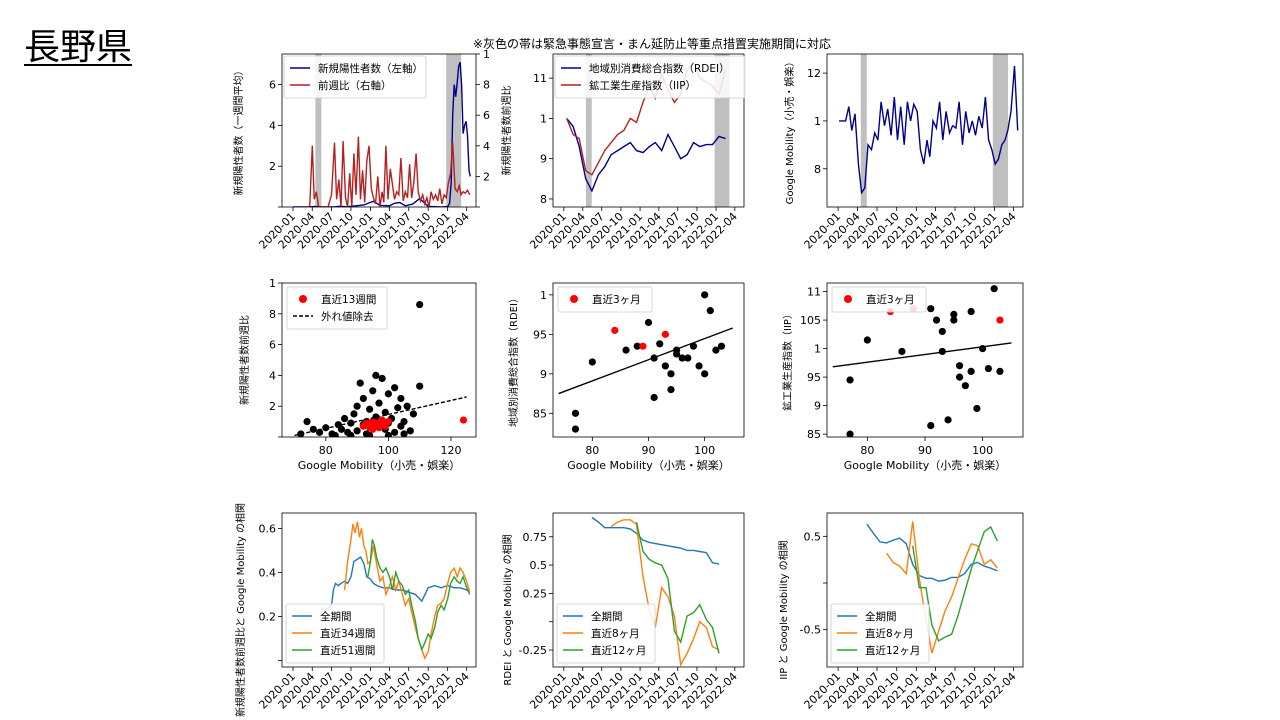  What do you see at coordinates (787, 360) in the screenshot?
I see `scatter_iip-ylabel: 鉱工業生産指数（IIP）` at bounding box center [787, 360].